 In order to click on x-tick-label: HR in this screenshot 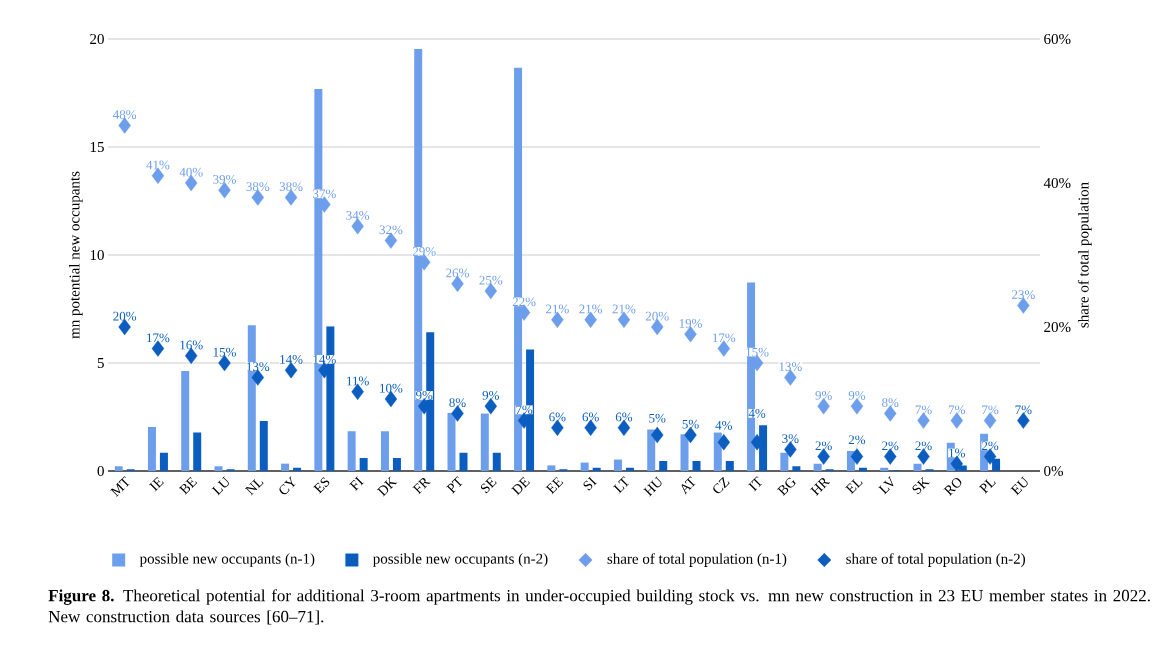, I will do `click(820, 487)`.